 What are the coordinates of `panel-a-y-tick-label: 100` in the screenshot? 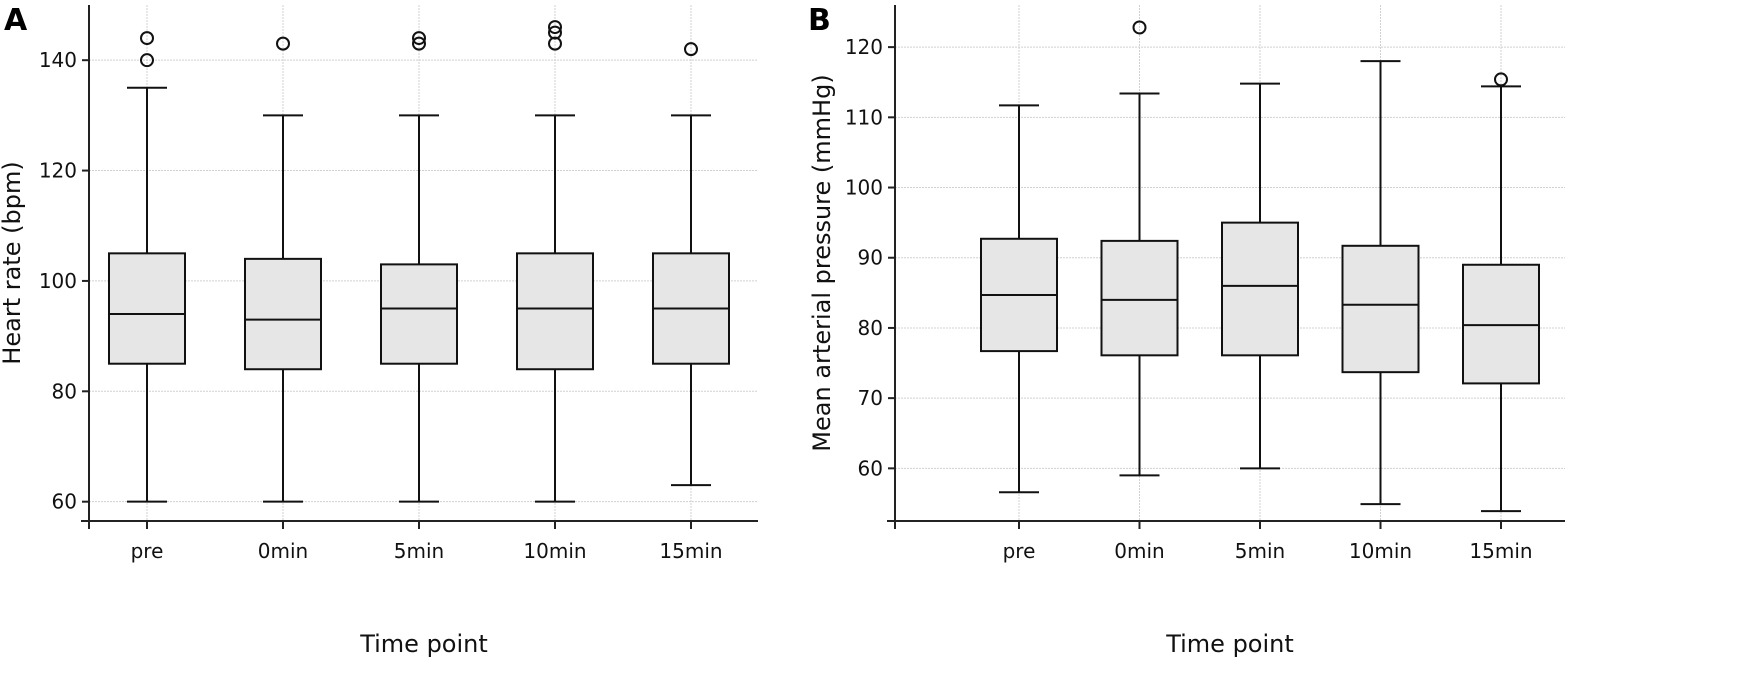 It's located at (58, 281).